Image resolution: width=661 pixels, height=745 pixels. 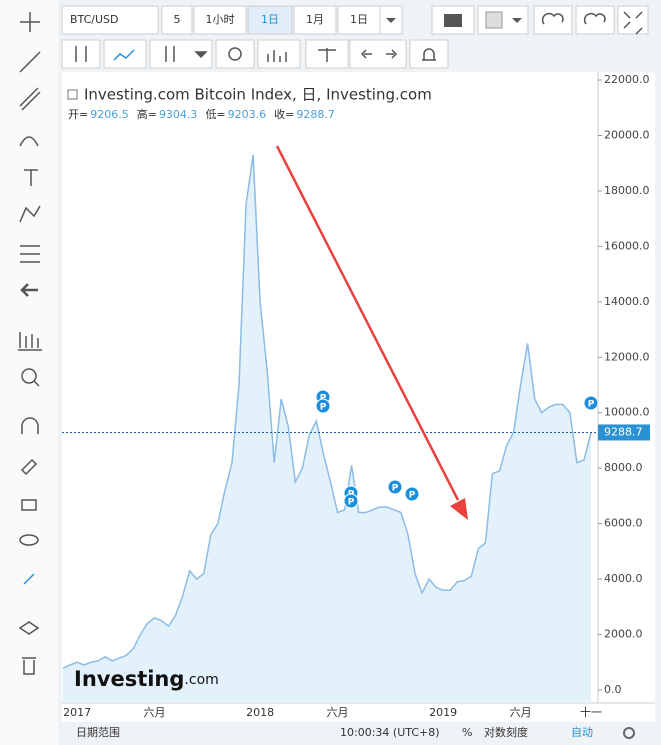 I want to click on y-tick-label: 18000.0, so click(x=627, y=190).